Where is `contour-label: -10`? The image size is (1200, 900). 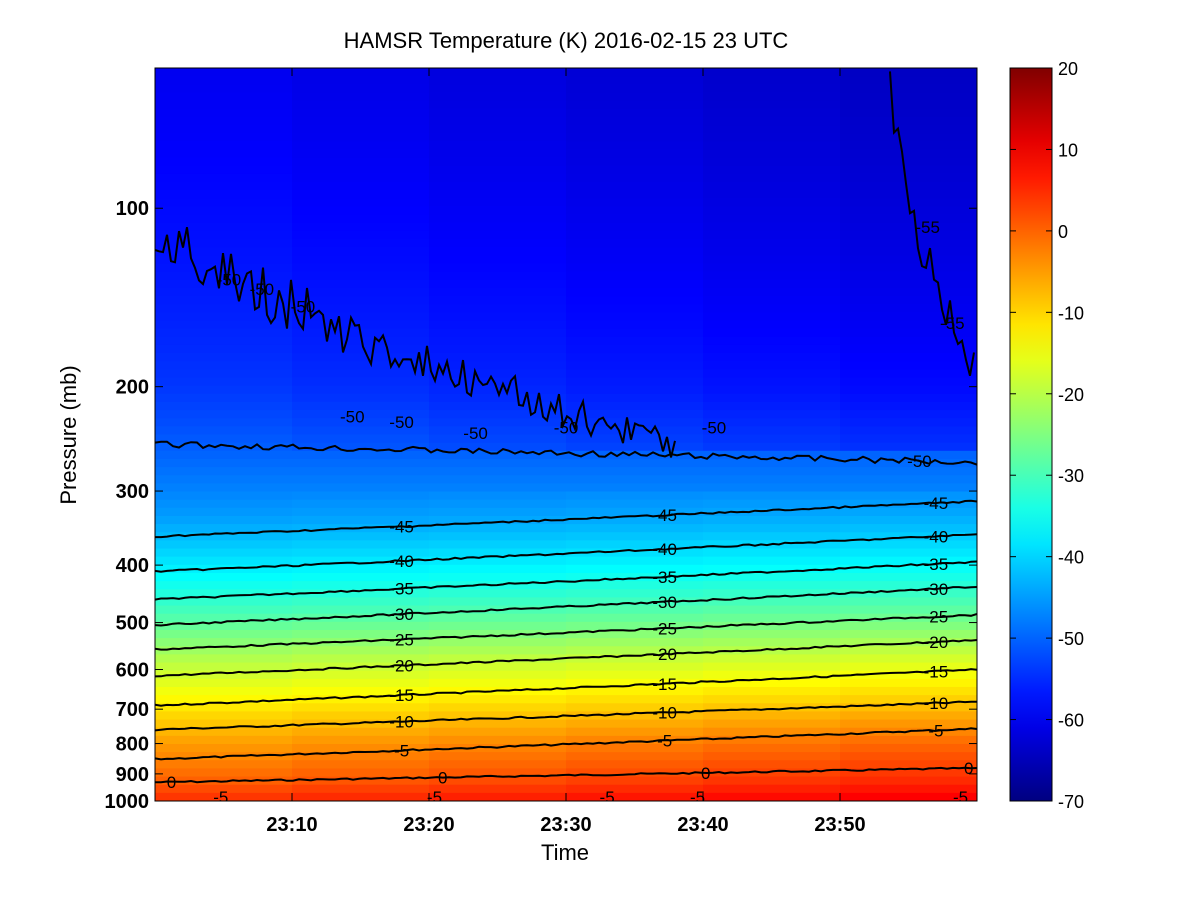
contour-label: -10 is located at coordinates (401, 722).